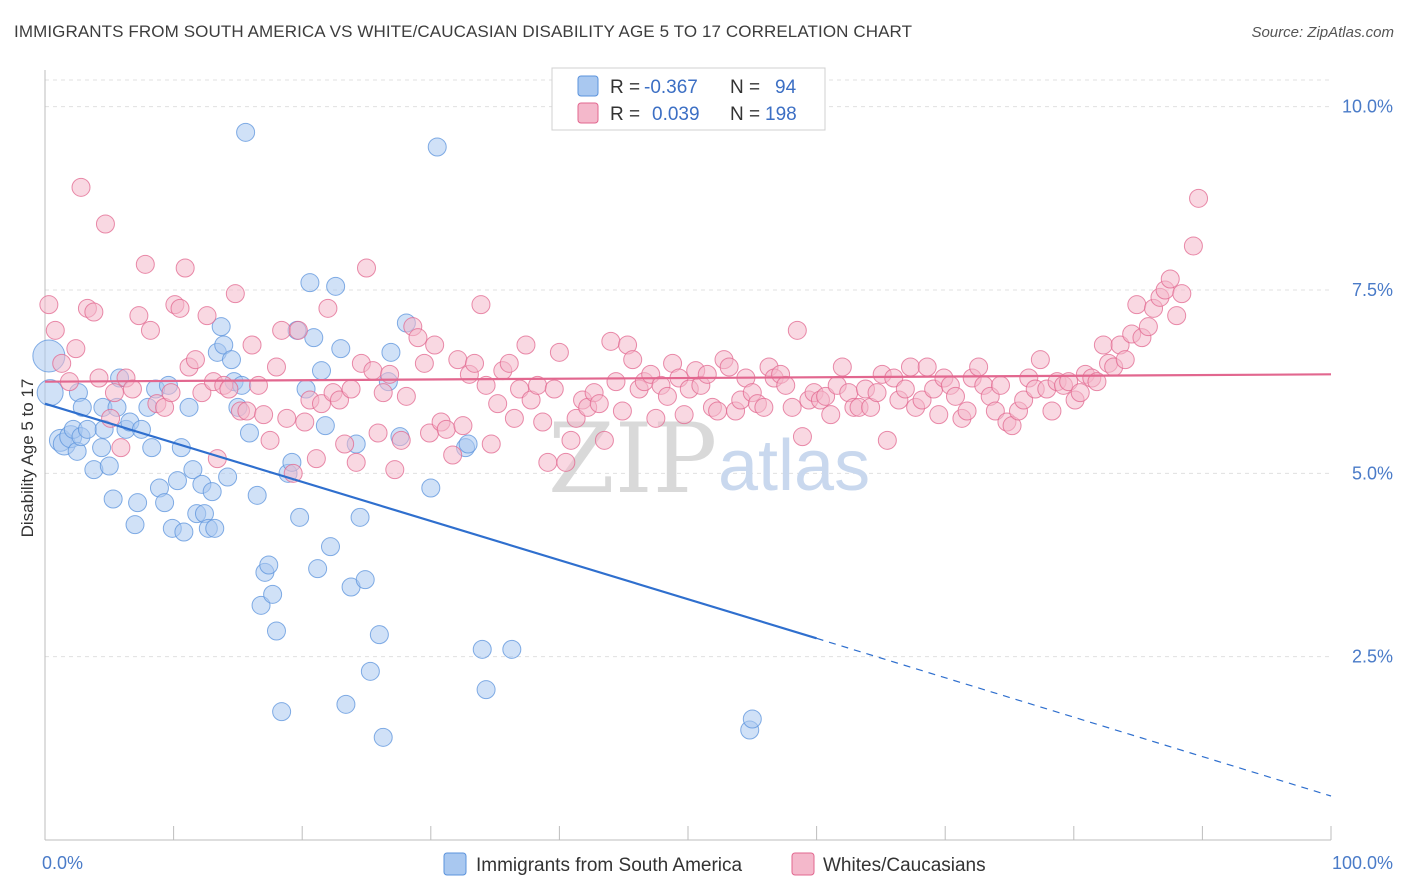  Describe the element at coordinates (803, 864) in the screenshot. I see `bottom-legend-swatch-whites` at that location.